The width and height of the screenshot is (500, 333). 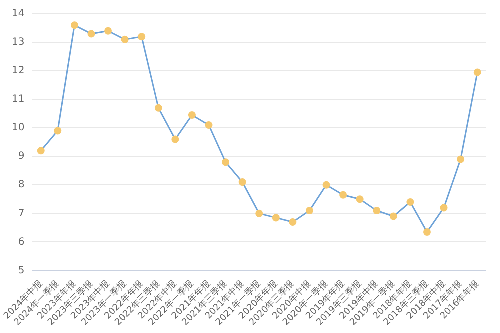 What do you see at coordinates (21, 214) in the screenshot?
I see `y-tick-label: 7` at bounding box center [21, 214].